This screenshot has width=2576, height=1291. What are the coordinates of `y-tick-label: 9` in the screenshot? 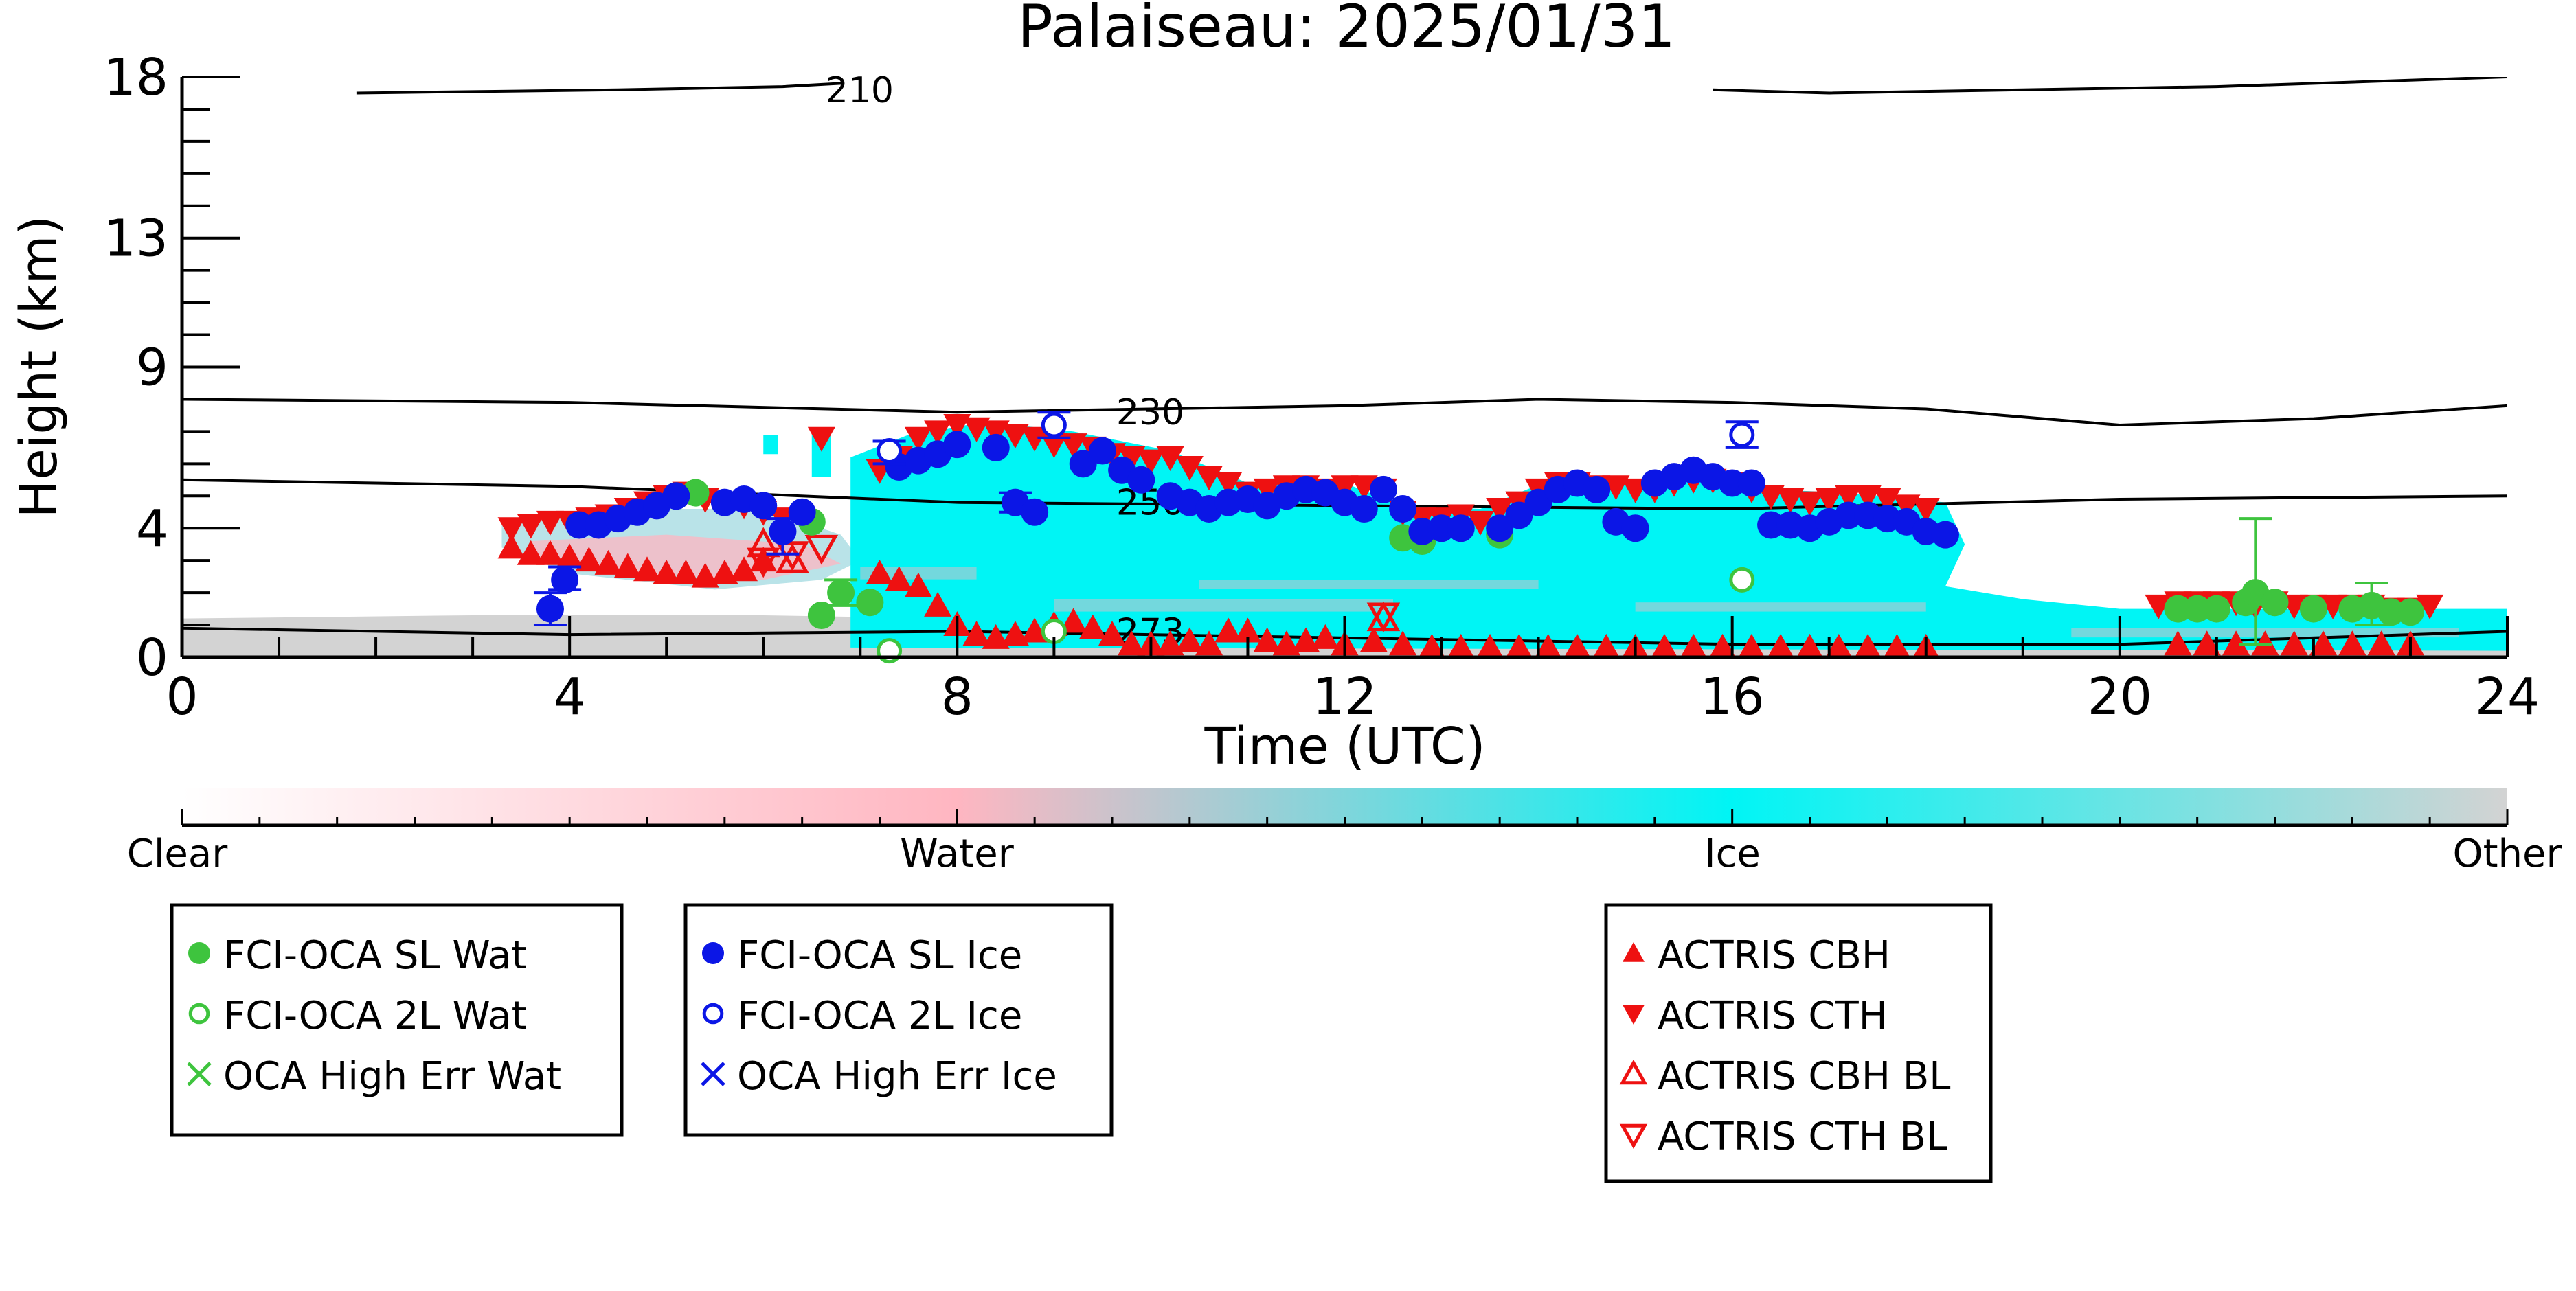 It's located at (152, 368).